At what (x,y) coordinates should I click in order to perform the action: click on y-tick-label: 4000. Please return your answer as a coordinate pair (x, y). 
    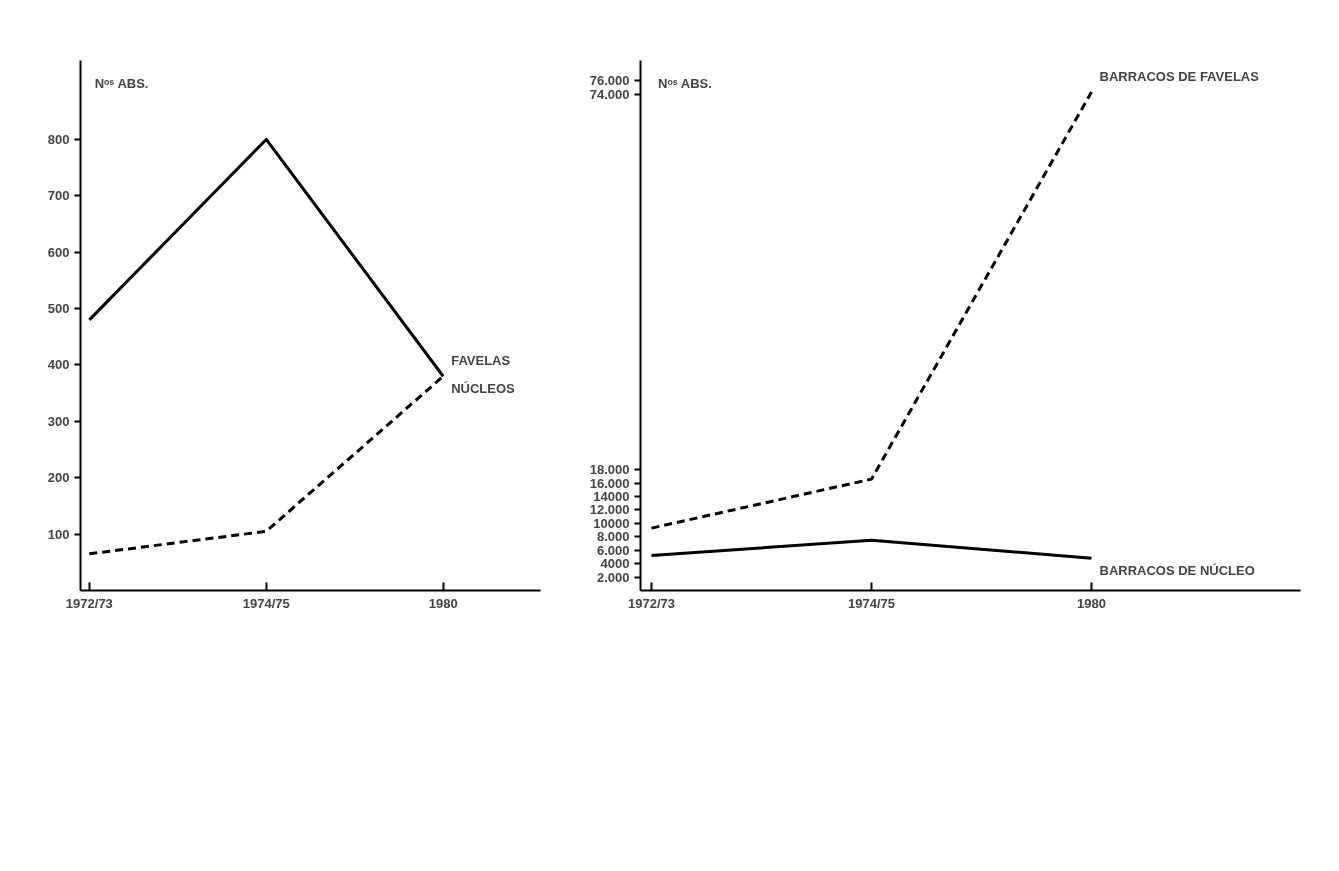
    Looking at the image, I should click on (615, 564).